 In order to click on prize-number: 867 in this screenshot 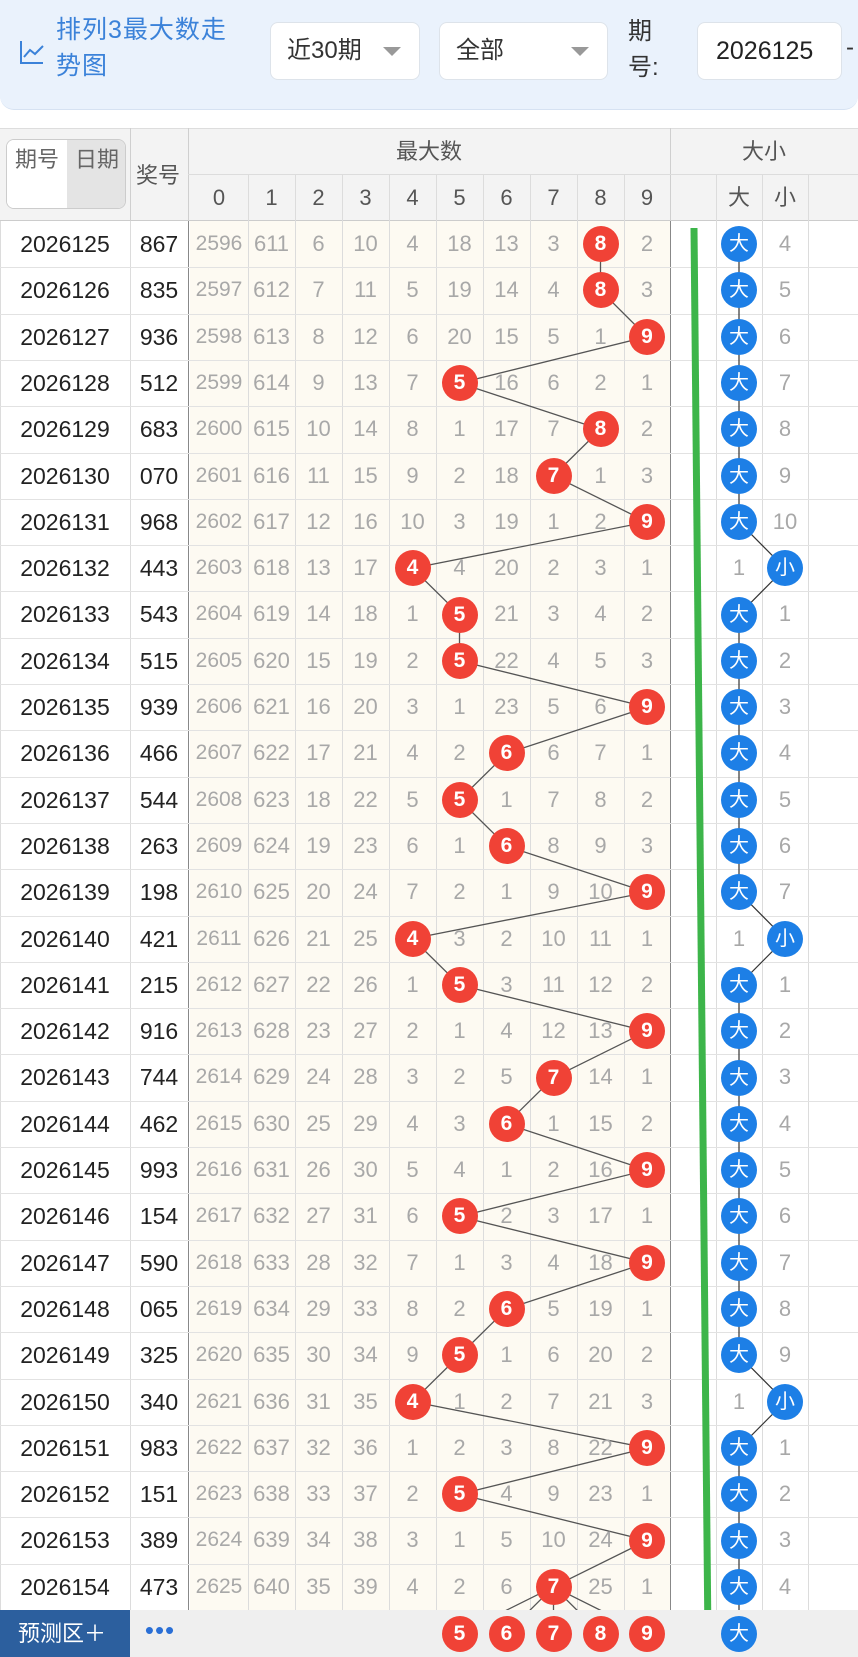, I will do `click(159, 244)`.